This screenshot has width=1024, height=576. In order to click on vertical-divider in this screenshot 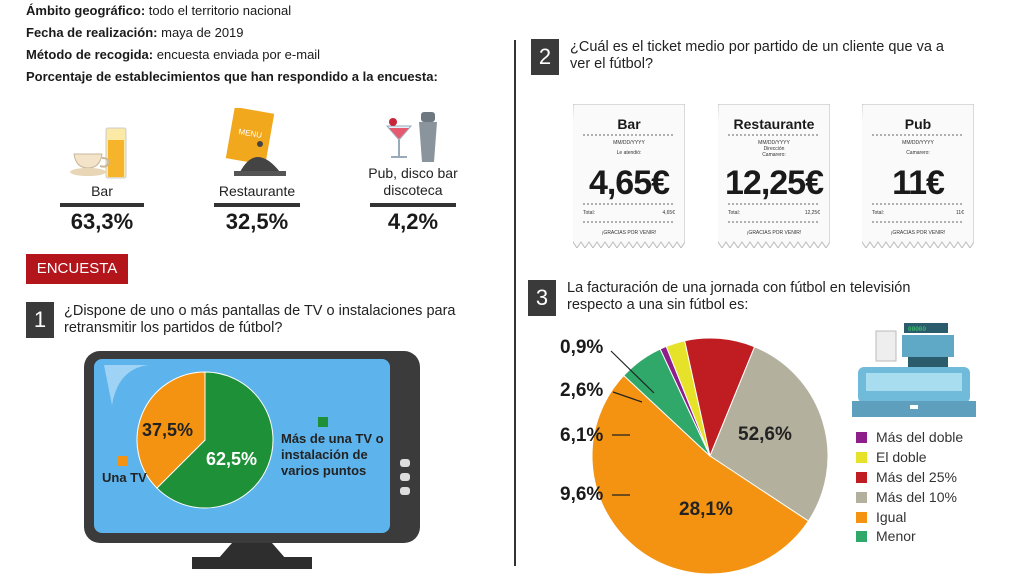, I will do `click(515, 303)`.